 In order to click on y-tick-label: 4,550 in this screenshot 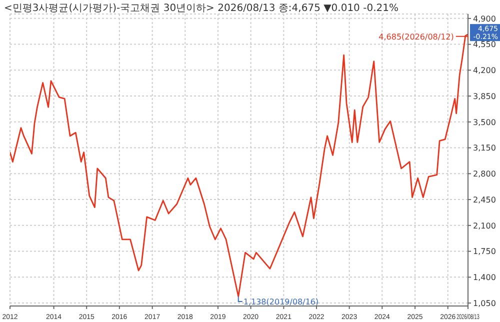, I will do `click(484, 45)`.